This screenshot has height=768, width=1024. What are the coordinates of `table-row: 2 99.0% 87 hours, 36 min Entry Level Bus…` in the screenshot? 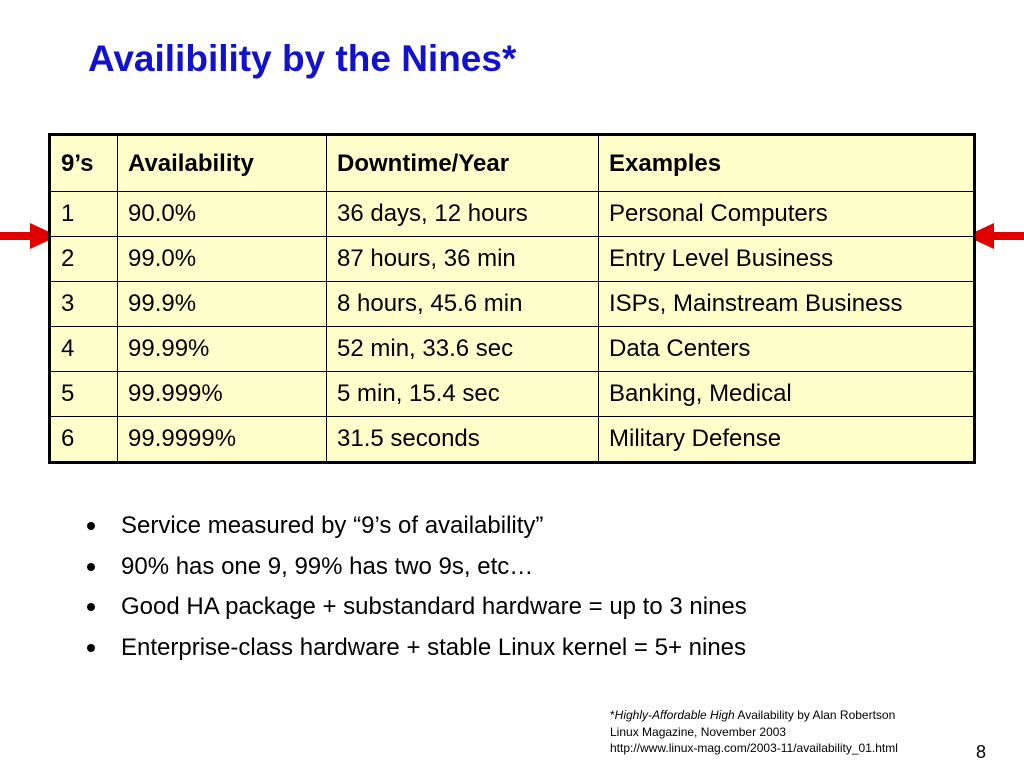 It's located at (512, 259).